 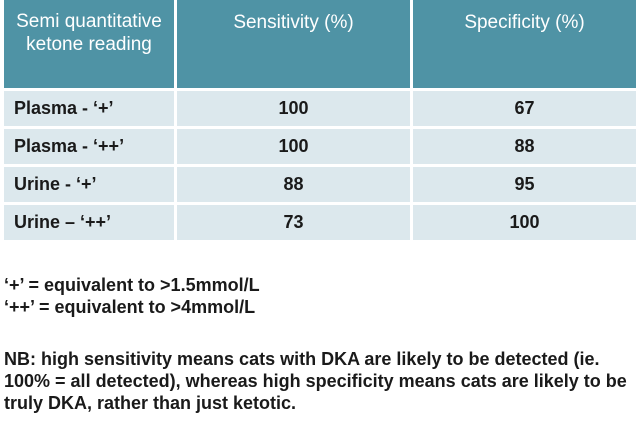 I want to click on table-row: Plasma - ‘++’ 100 88, so click(x=320, y=146).